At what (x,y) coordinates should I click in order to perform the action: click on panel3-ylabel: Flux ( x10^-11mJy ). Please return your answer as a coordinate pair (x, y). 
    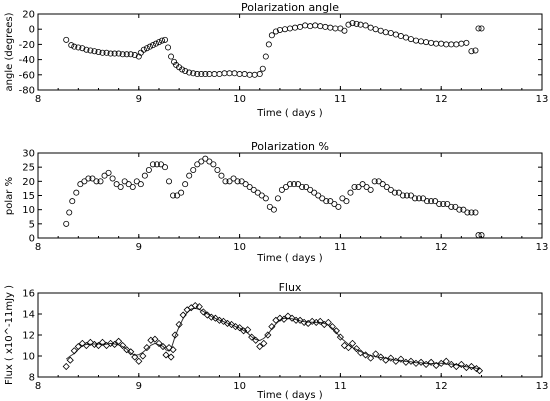
    Looking at the image, I should click on (9, 335).